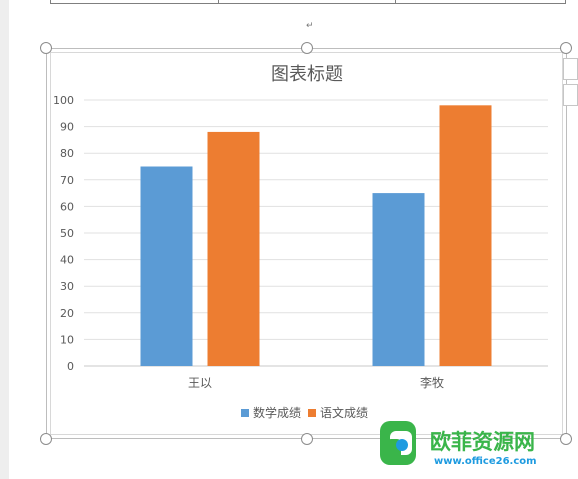 Image resolution: width=578 pixels, height=479 pixels. I want to click on resize-handle-top-left, so click(46, 48).